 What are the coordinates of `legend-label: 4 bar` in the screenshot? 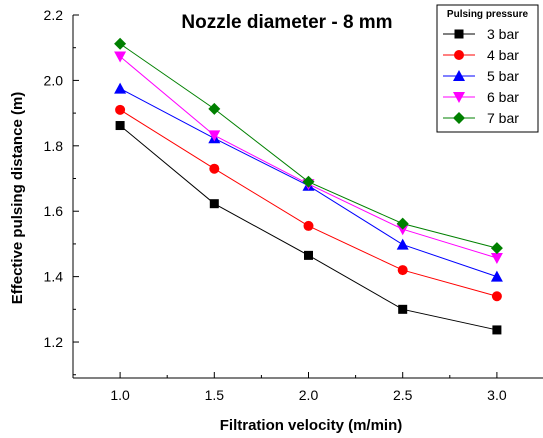 It's located at (503, 55).